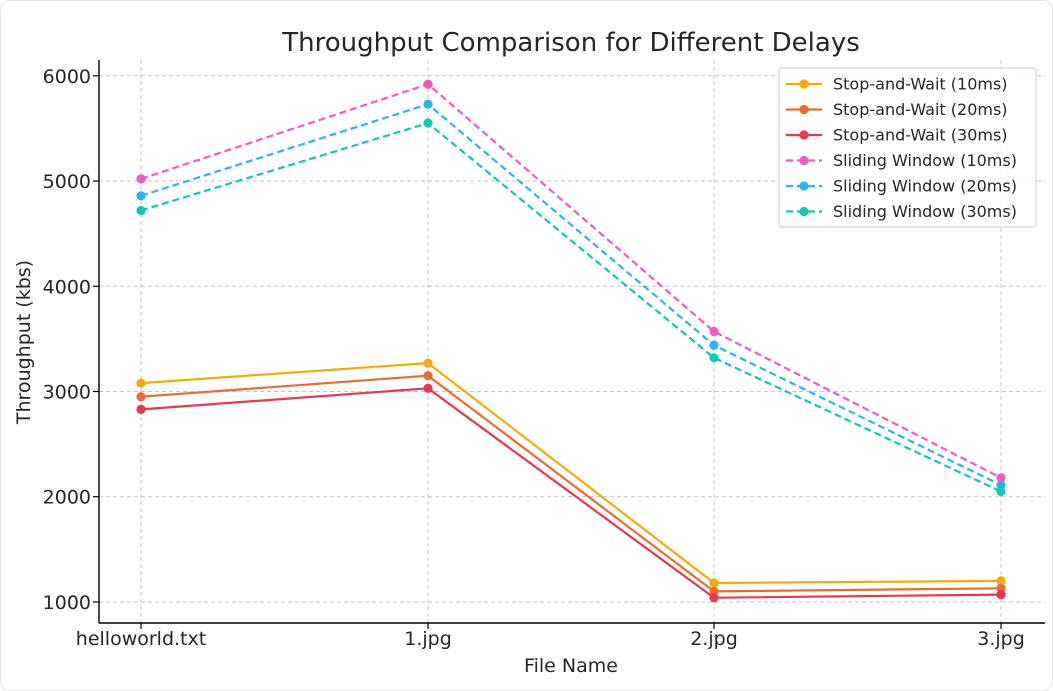 This screenshot has width=1053, height=691. I want to click on y-tick-label: 4000, so click(67, 287).